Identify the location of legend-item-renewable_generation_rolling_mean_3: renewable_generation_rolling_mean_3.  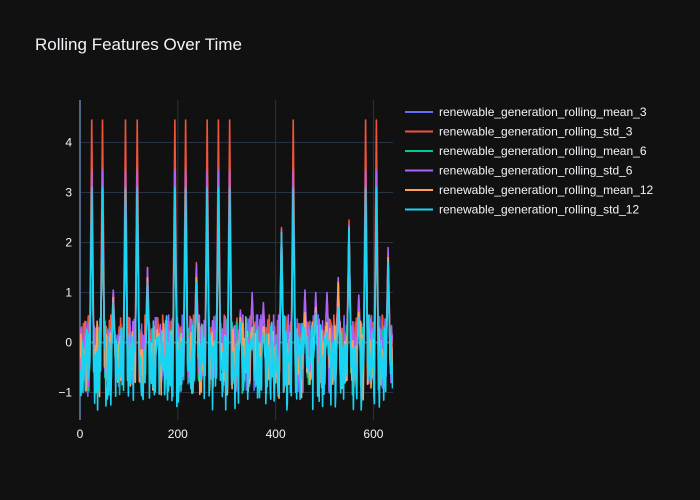
(526, 112).